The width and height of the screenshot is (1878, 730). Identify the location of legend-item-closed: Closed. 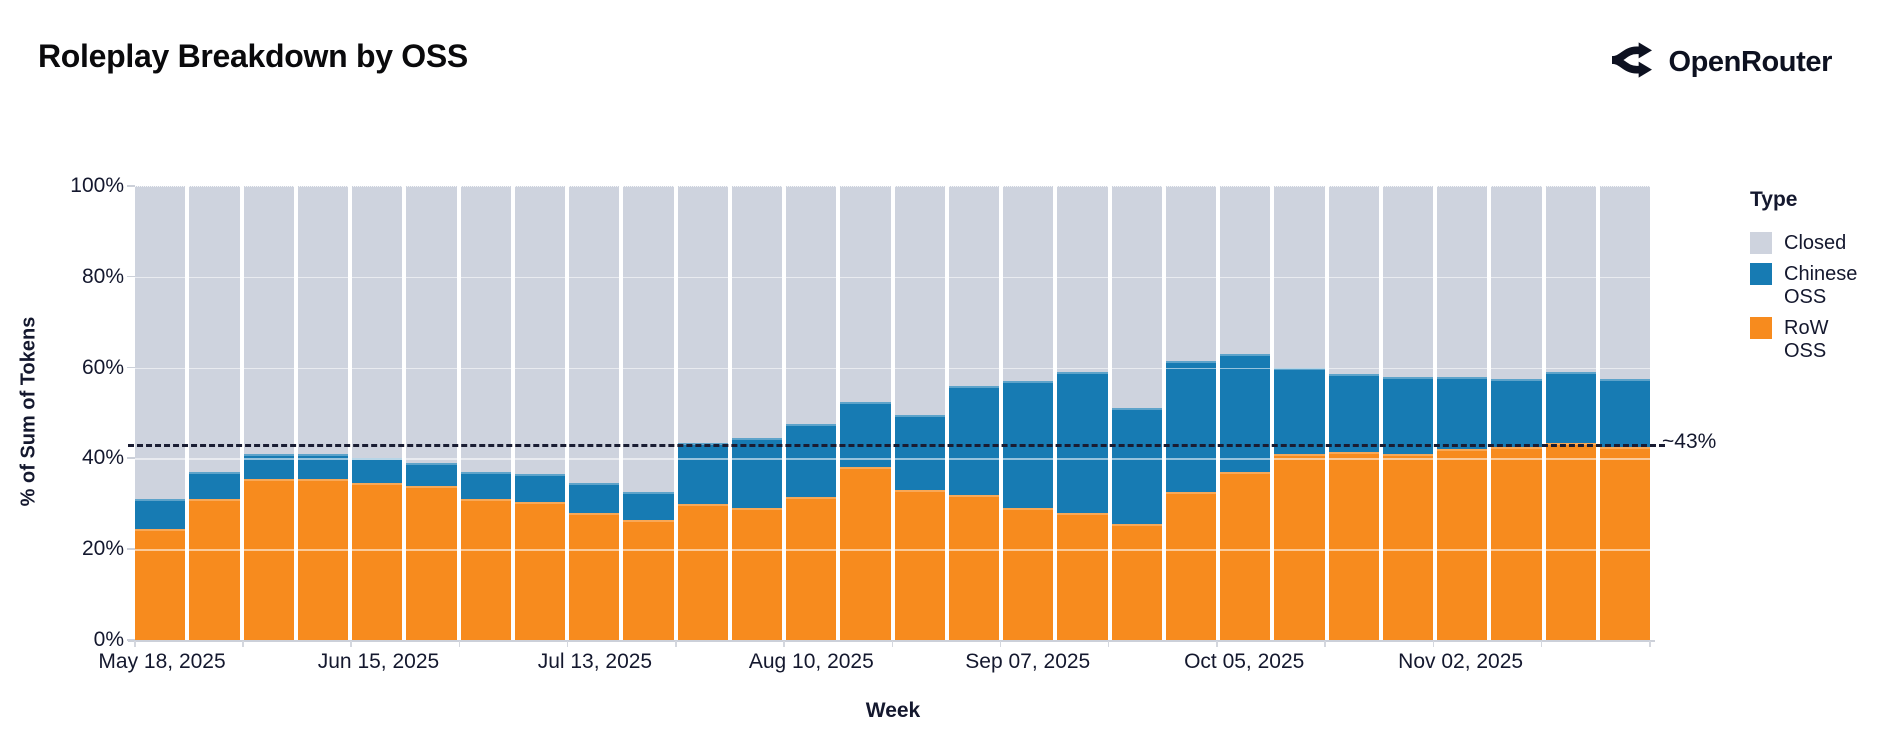
(1811, 243).